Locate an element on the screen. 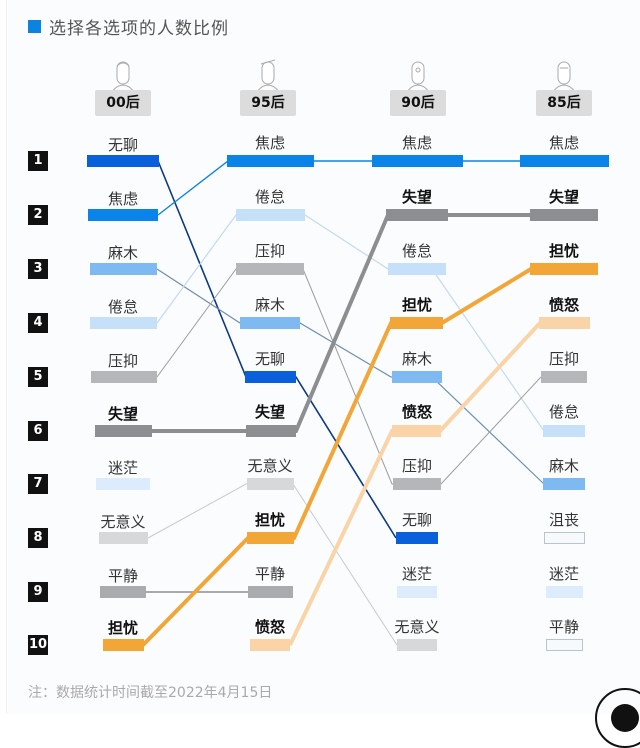  generation-header-90: 90后 is located at coordinates (418, 86).